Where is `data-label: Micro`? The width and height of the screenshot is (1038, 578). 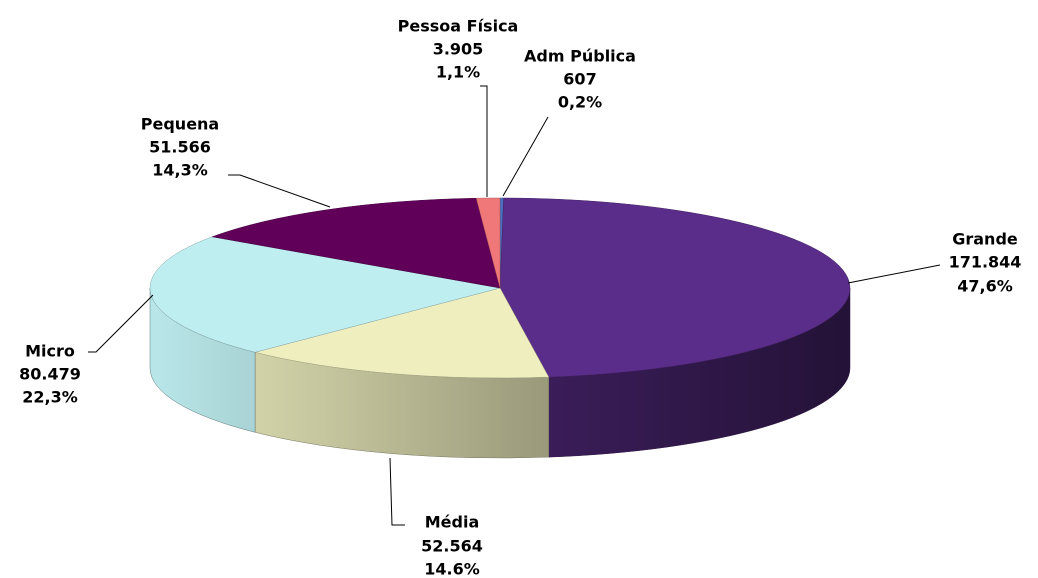
data-label: Micro is located at coordinates (50, 351).